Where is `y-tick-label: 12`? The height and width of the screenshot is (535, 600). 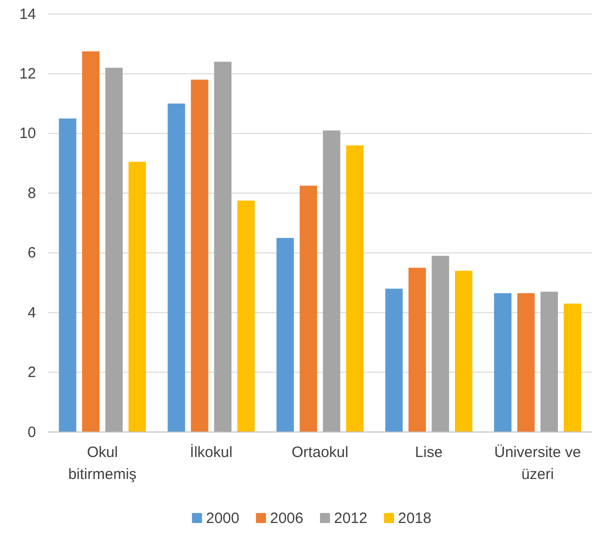 y-tick-label: 12 is located at coordinates (27, 74).